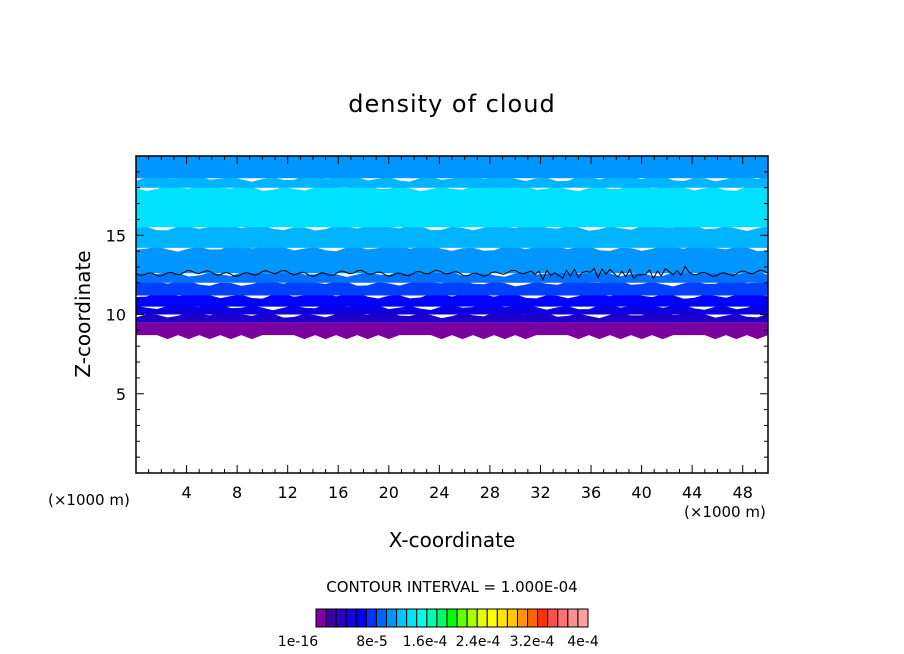  What do you see at coordinates (725, 512) in the screenshot?
I see `x-unit-right: (×1000 m)` at bounding box center [725, 512].